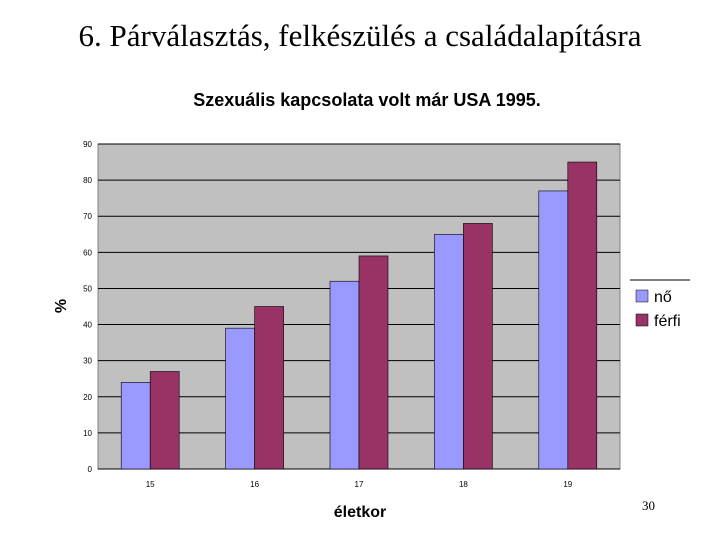  Describe the element at coordinates (87, 252) in the screenshot. I see `y-tick-label: 60` at that location.